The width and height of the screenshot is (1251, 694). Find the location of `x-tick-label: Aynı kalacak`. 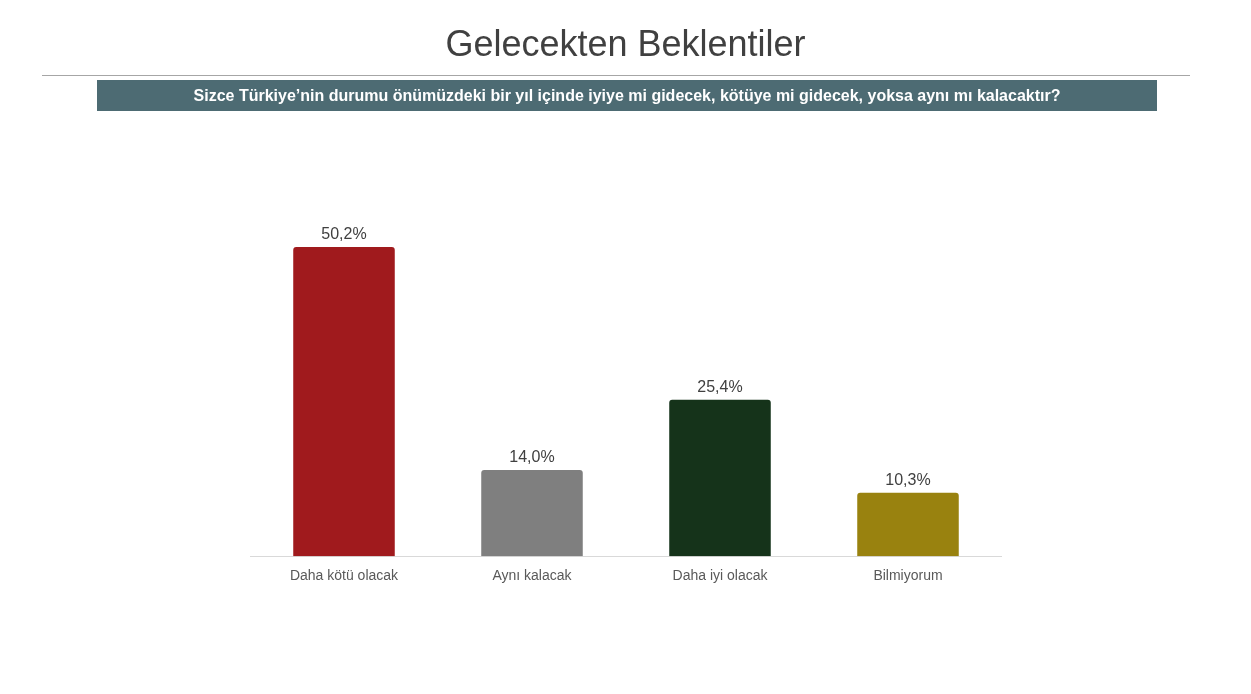

x-tick-label: Aynı kalacak is located at coordinates (532, 575).